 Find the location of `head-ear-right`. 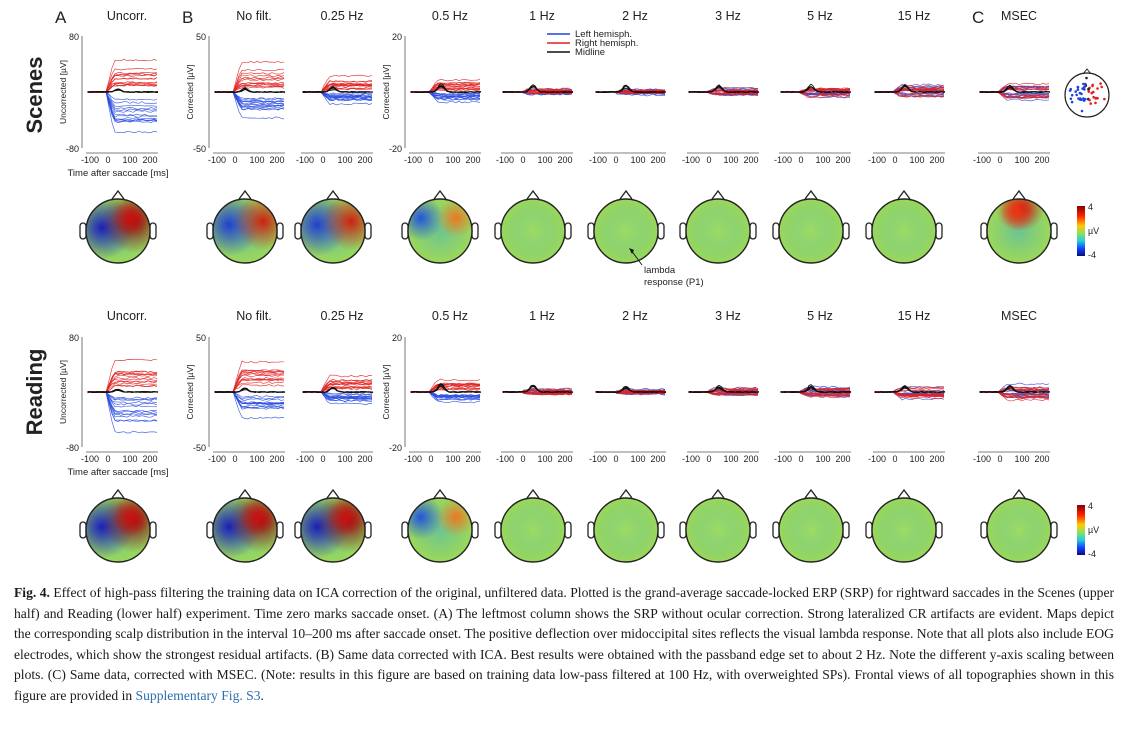

head-ear-right is located at coordinates (475, 231).